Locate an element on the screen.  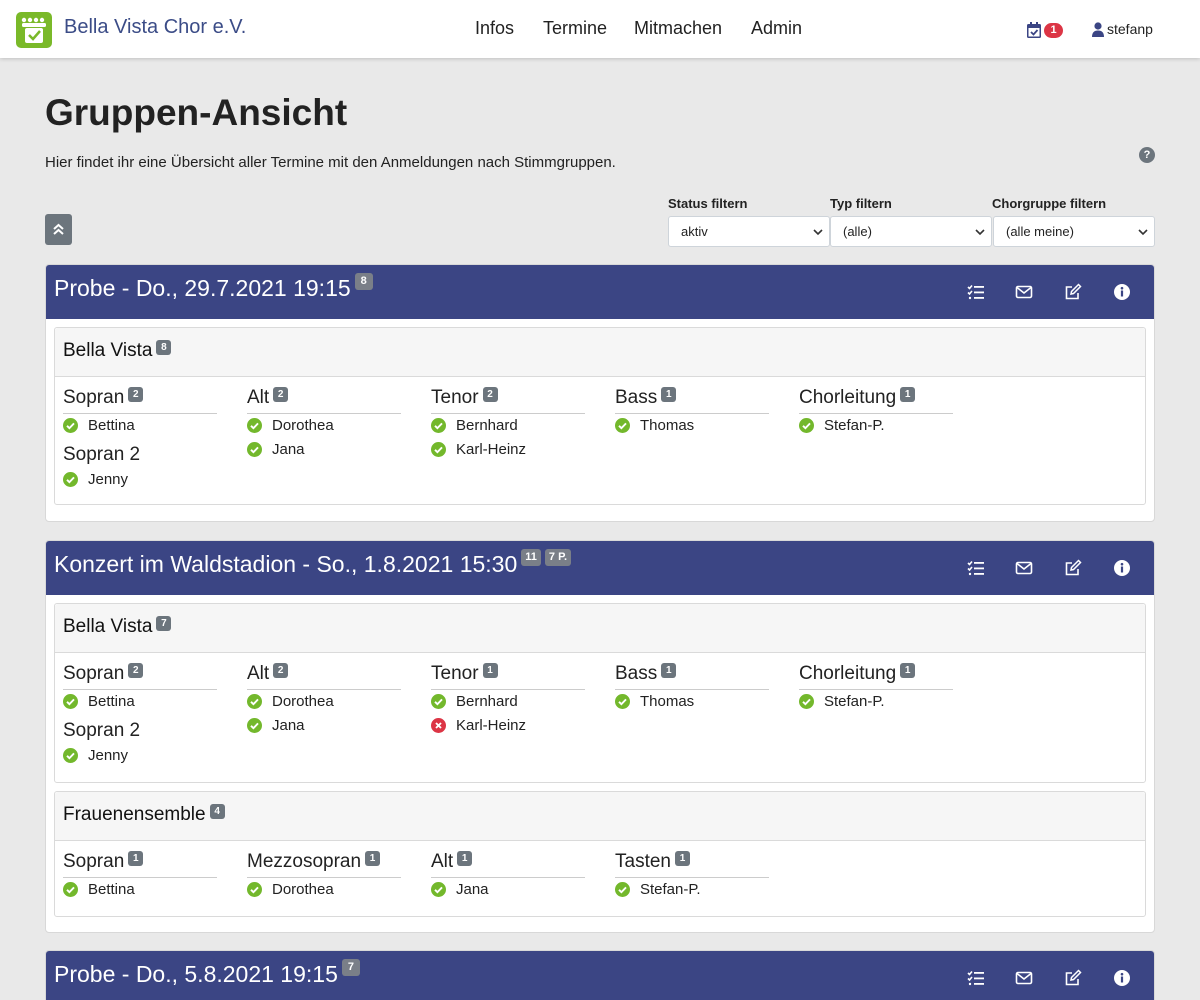
member-name: Jenny is located at coordinates (108, 479).